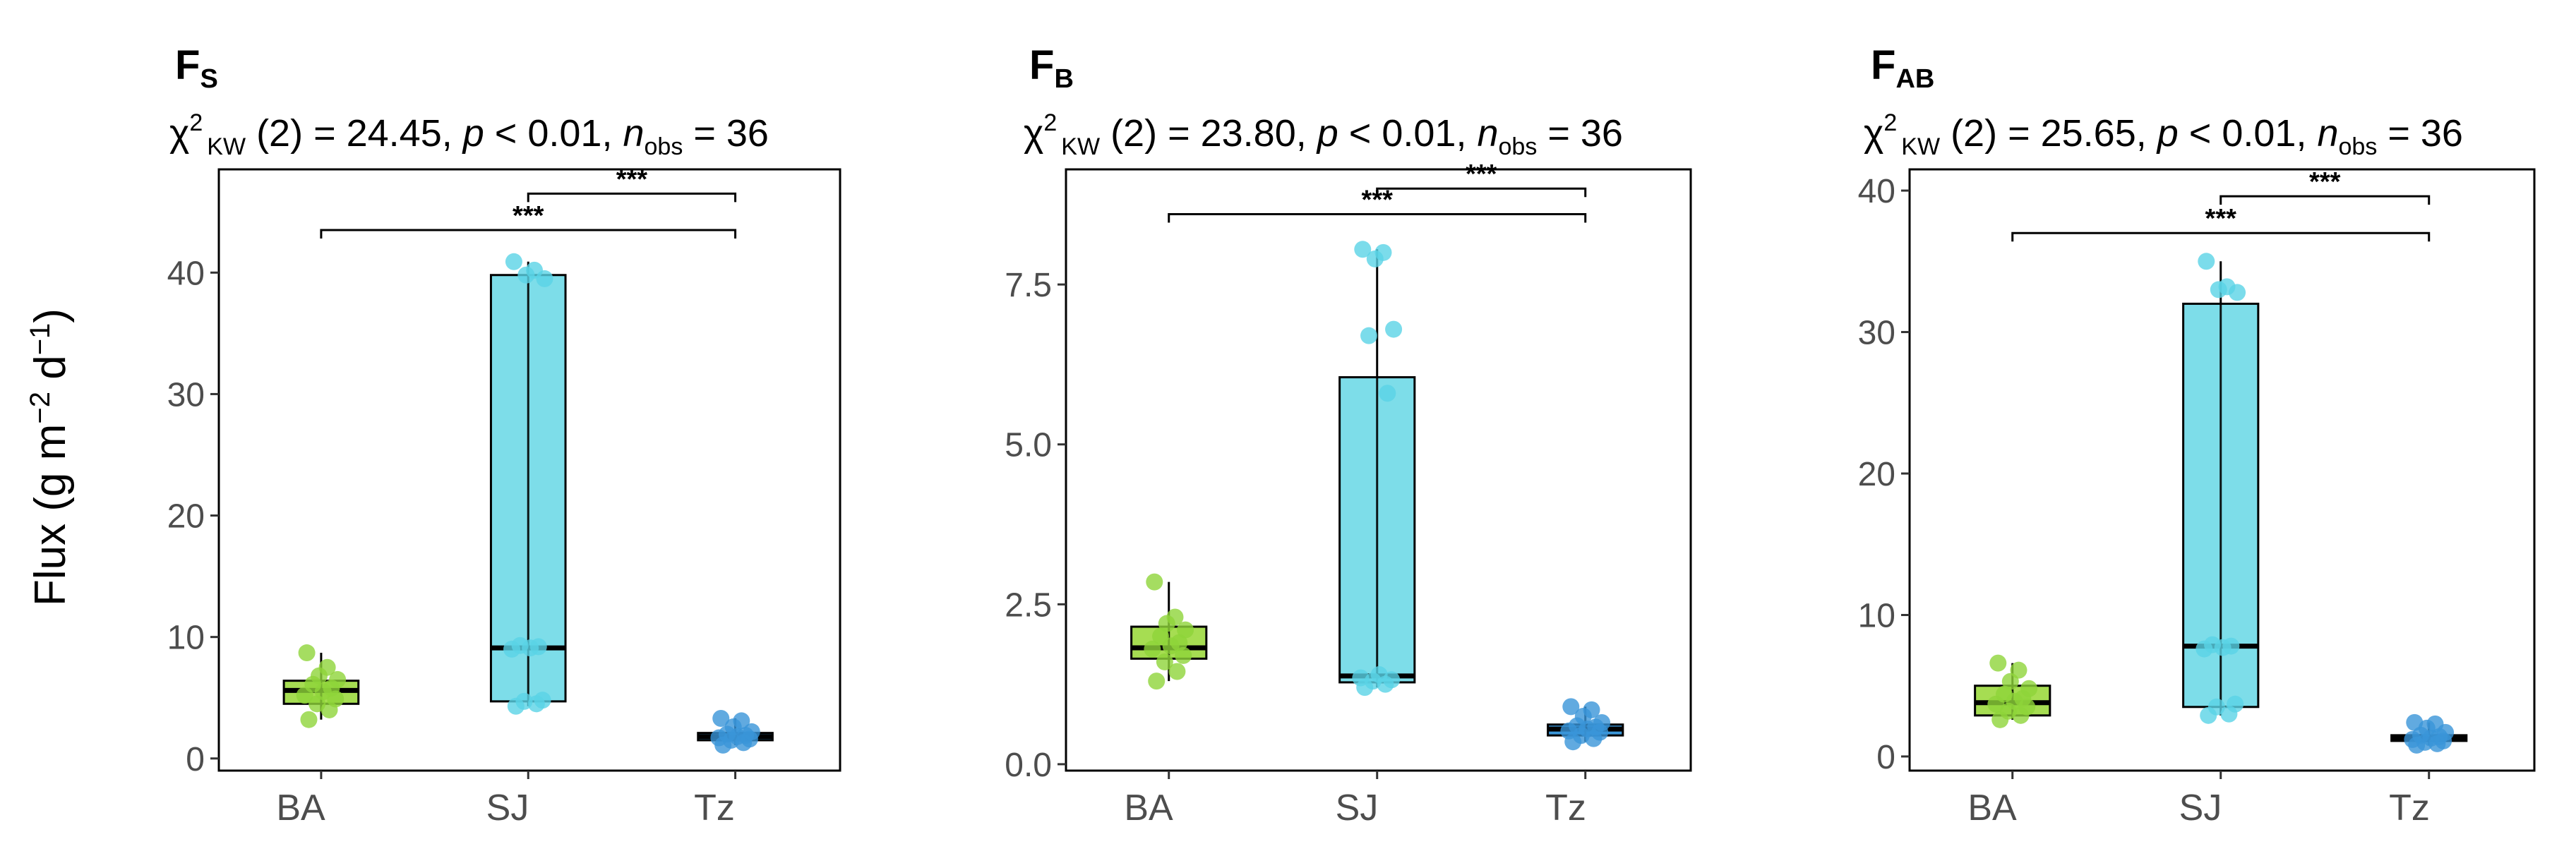  I want to click on kruskal-wallis-stat: χ2KW (2) = 25.65, p < 0.01, nobs = 36, so click(2163, 134).